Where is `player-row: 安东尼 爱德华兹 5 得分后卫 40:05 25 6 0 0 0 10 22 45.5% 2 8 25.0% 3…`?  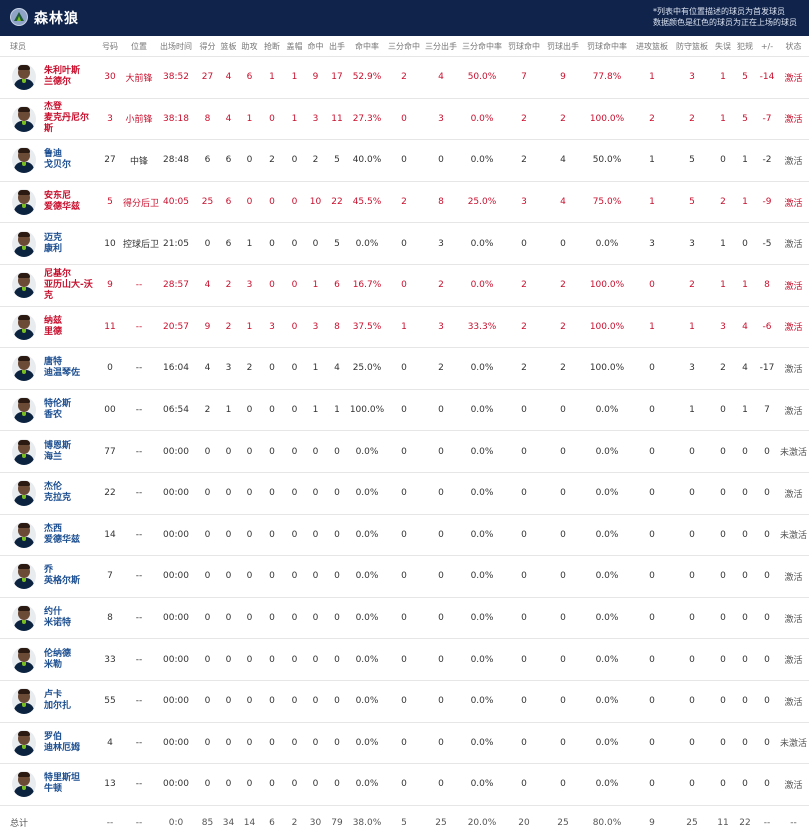 player-row: 安东尼 爱德华兹 5 得分后卫 40:05 25 6 0 0 0 10 22 45.5% 2 8 25.0% 3… is located at coordinates (404, 201).